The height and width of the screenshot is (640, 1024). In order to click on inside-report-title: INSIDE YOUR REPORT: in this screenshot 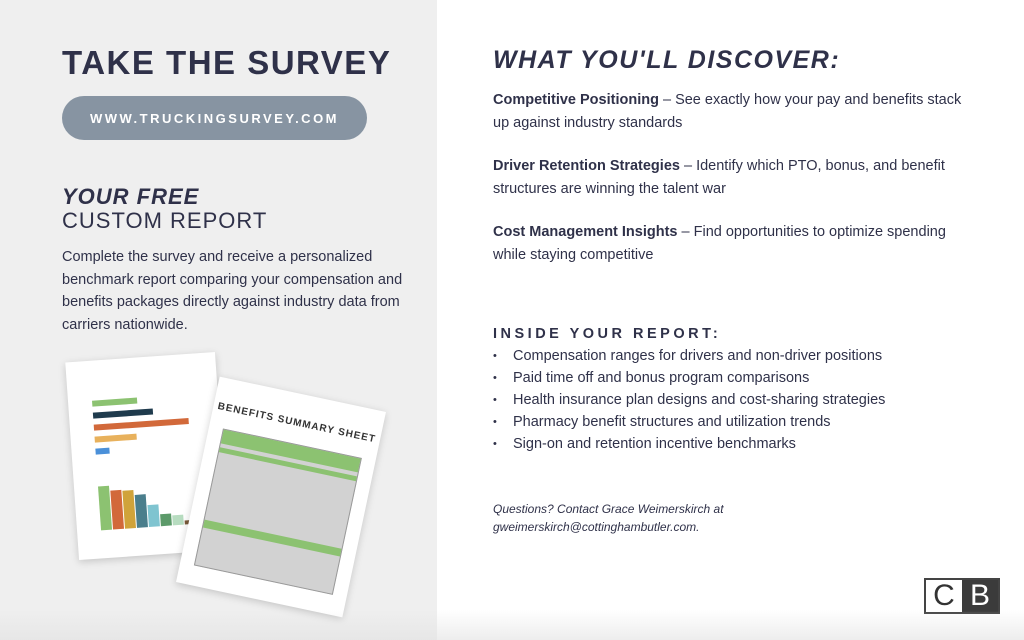, I will do `click(607, 334)`.